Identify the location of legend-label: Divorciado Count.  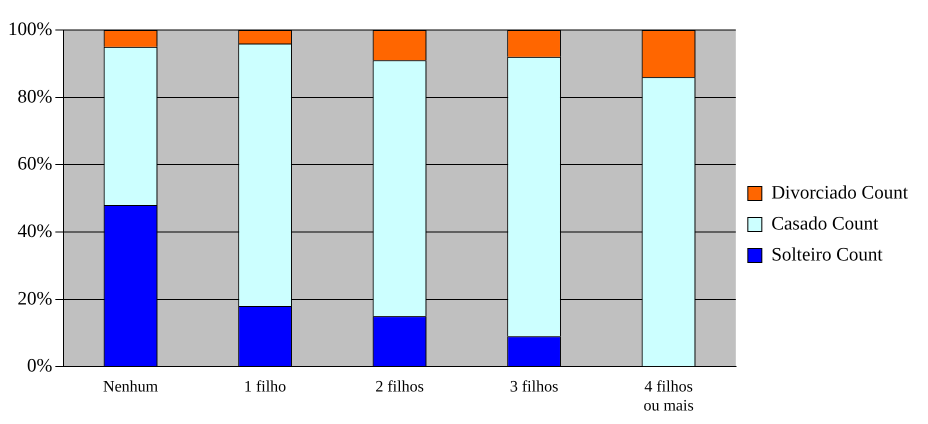
(840, 193).